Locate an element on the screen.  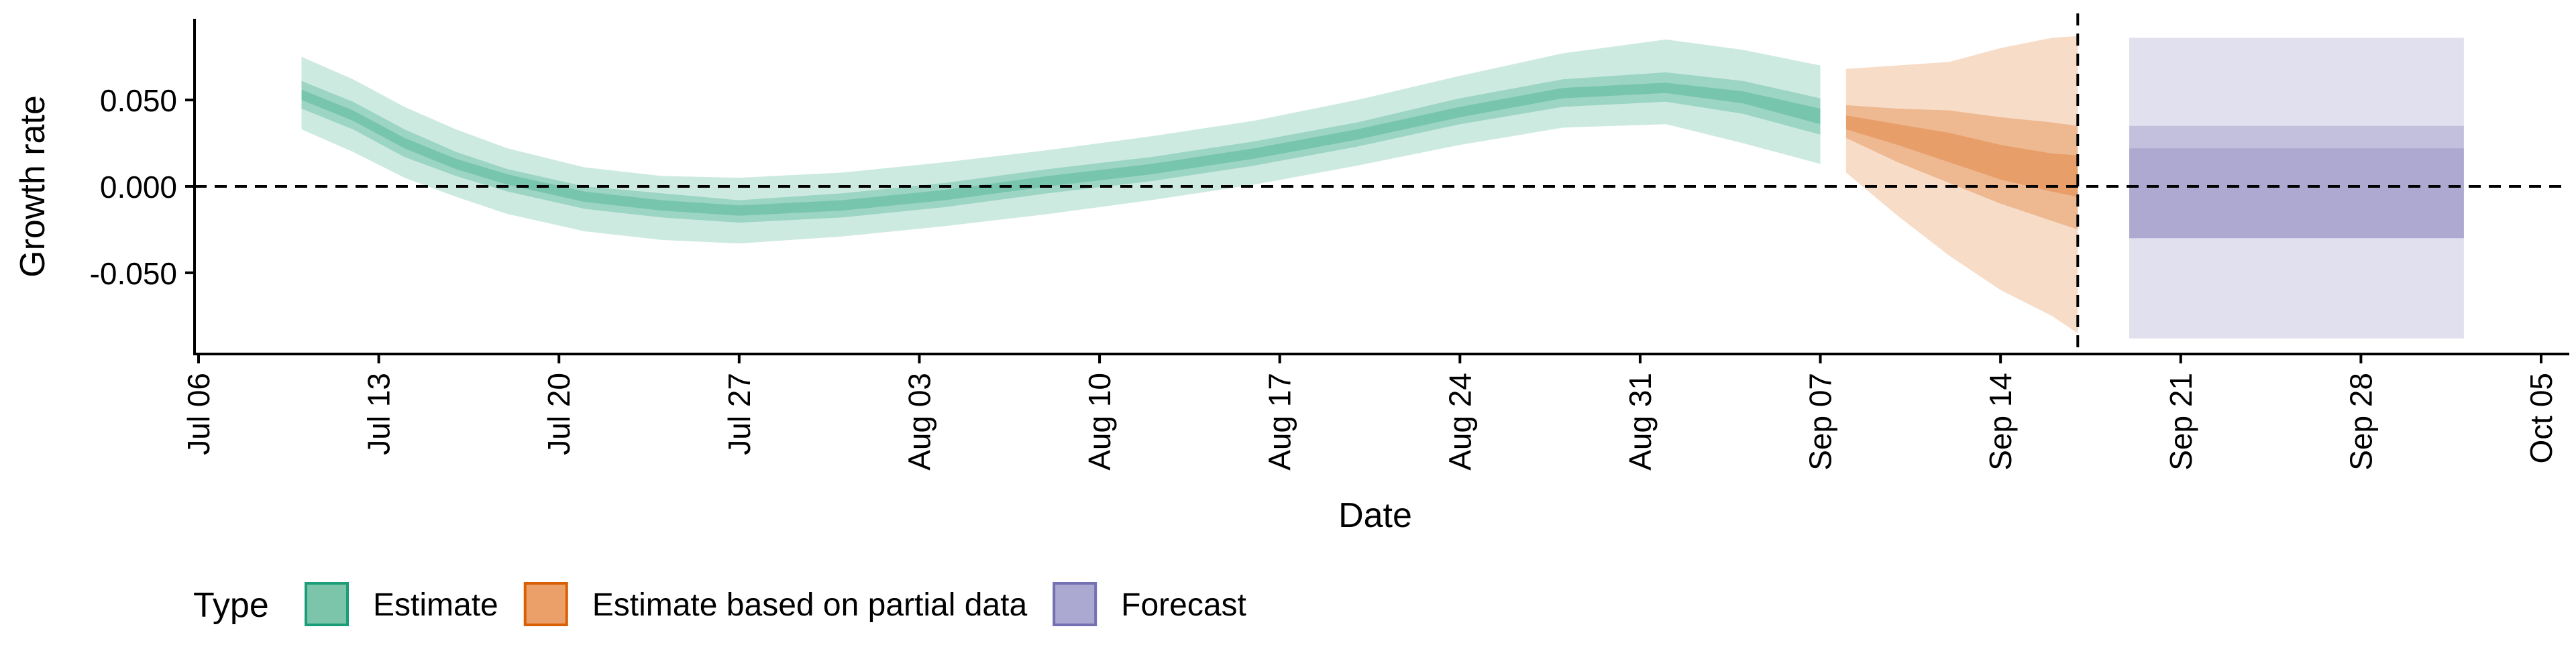
y-axis-ticks: 0.050 0.000 -0.050 is located at coordinates (142, 187).